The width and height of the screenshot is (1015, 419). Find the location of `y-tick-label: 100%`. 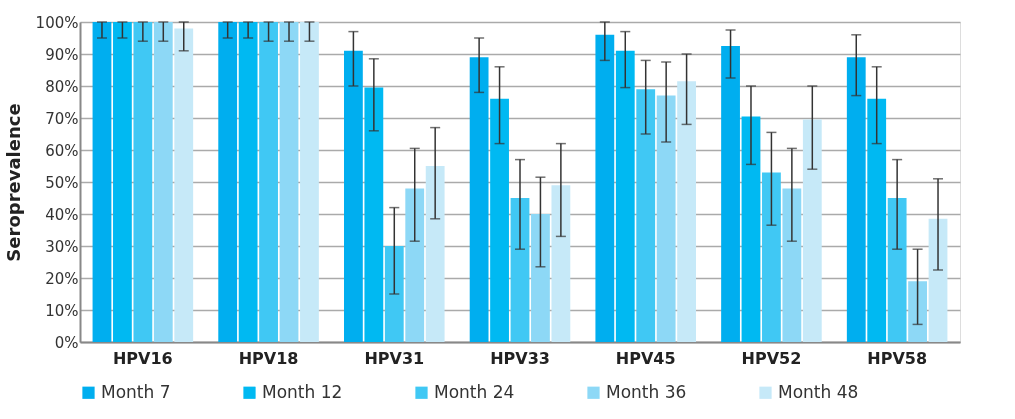

y-tick-label: 100% is located at coordinates (57, 22).